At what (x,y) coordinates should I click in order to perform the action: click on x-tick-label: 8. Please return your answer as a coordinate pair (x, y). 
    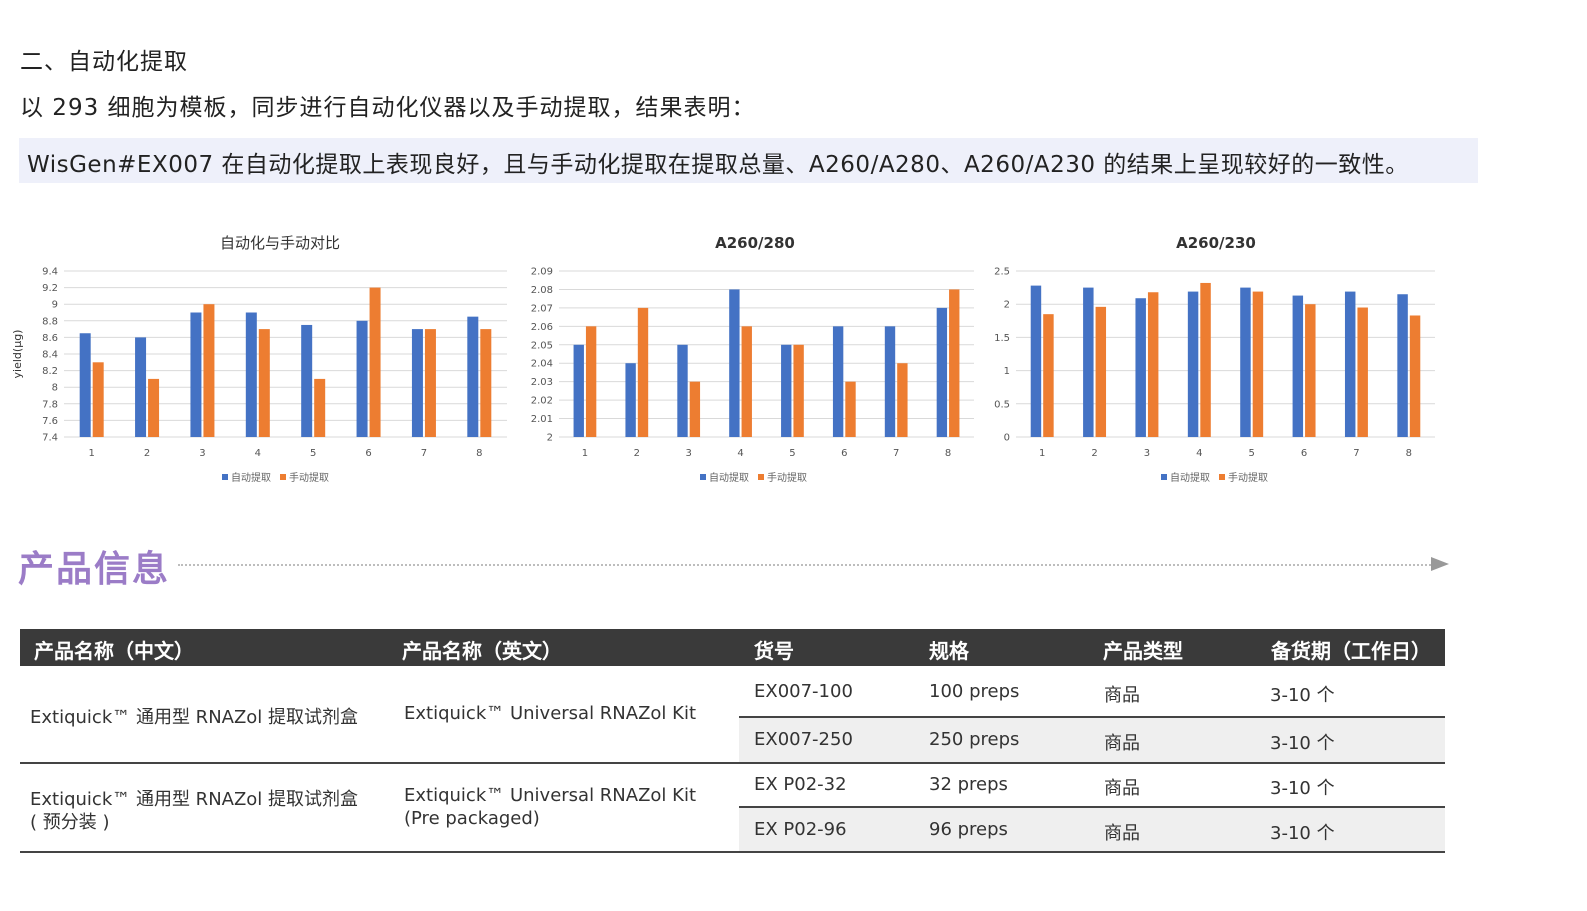
    Looking at the image, I should click on (479, 453).